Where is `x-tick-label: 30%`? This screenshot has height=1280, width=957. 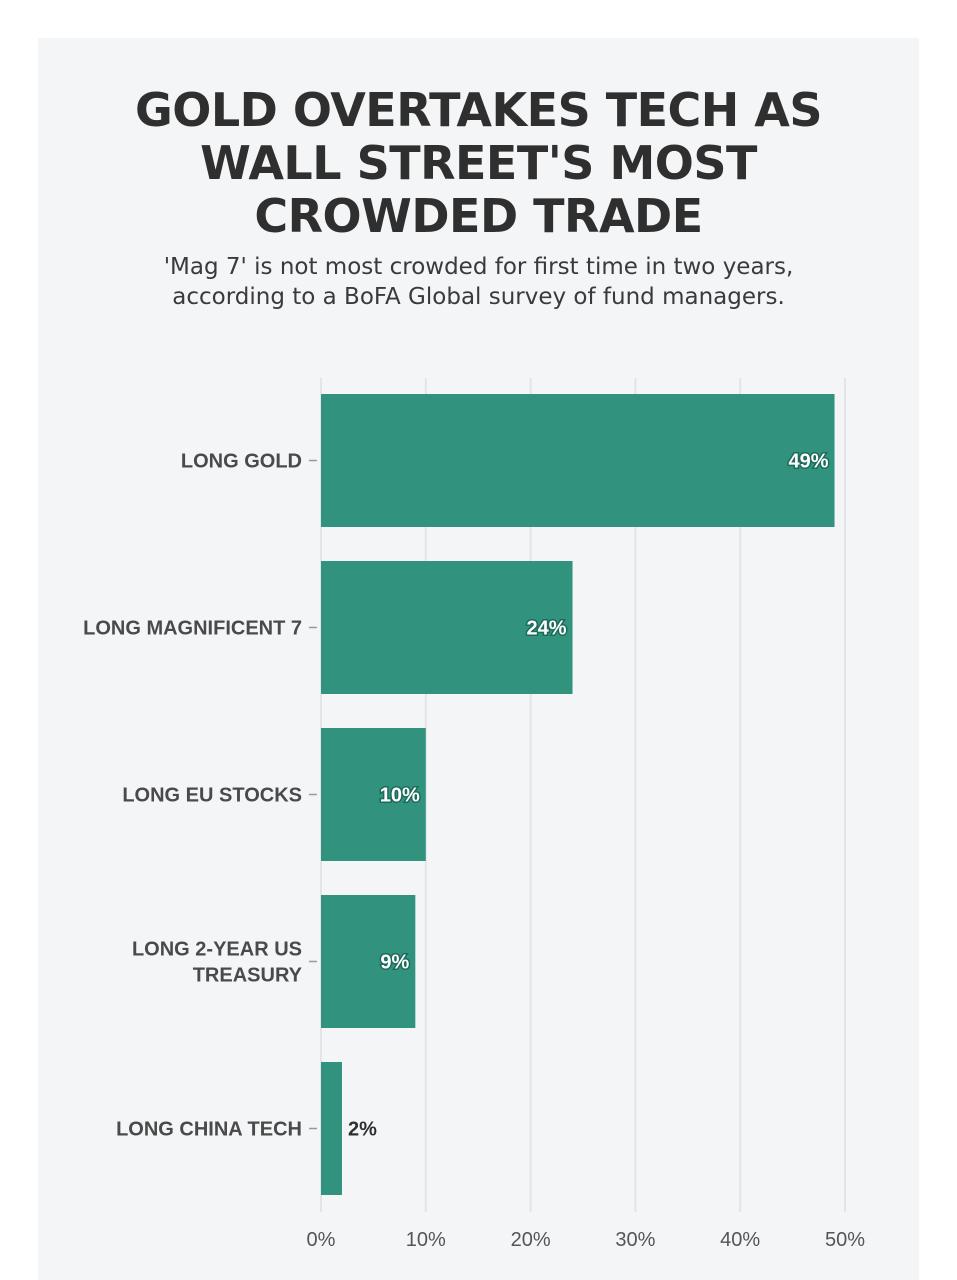
x-tick-label: 30% is located at coordinates (635, 1240).